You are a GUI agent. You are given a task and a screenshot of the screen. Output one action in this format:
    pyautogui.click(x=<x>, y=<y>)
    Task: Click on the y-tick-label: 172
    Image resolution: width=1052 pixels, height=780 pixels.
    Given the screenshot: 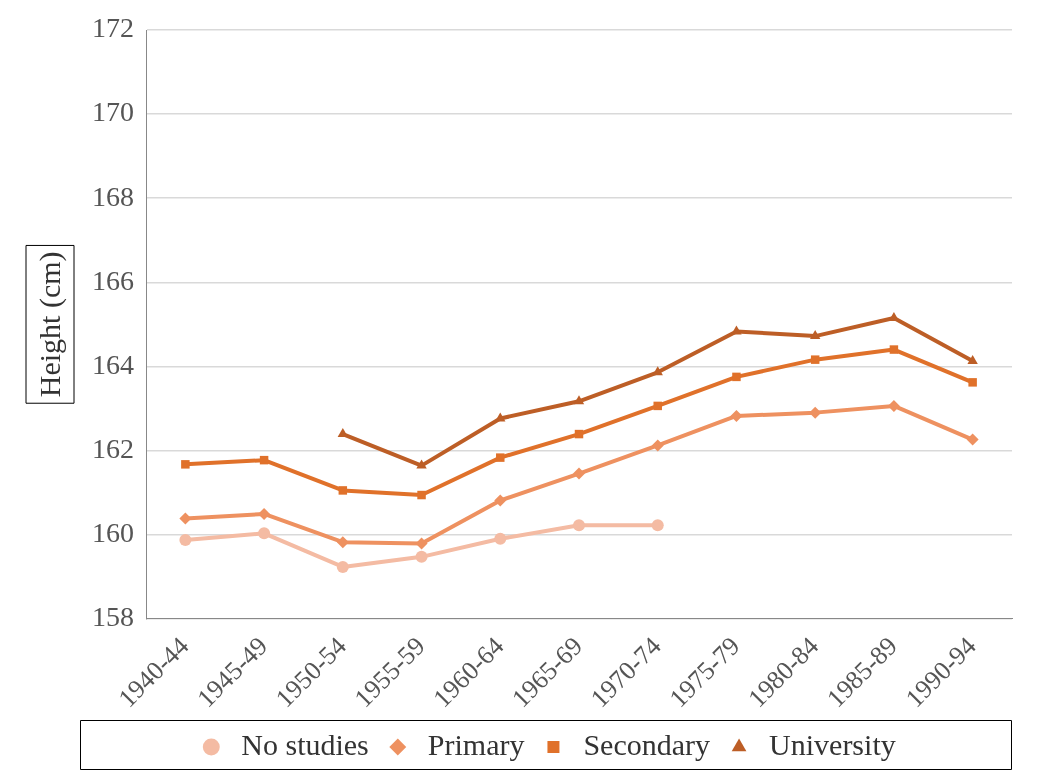 What is the action you would take?
    pyautogui.click(x=113, y=28)
    